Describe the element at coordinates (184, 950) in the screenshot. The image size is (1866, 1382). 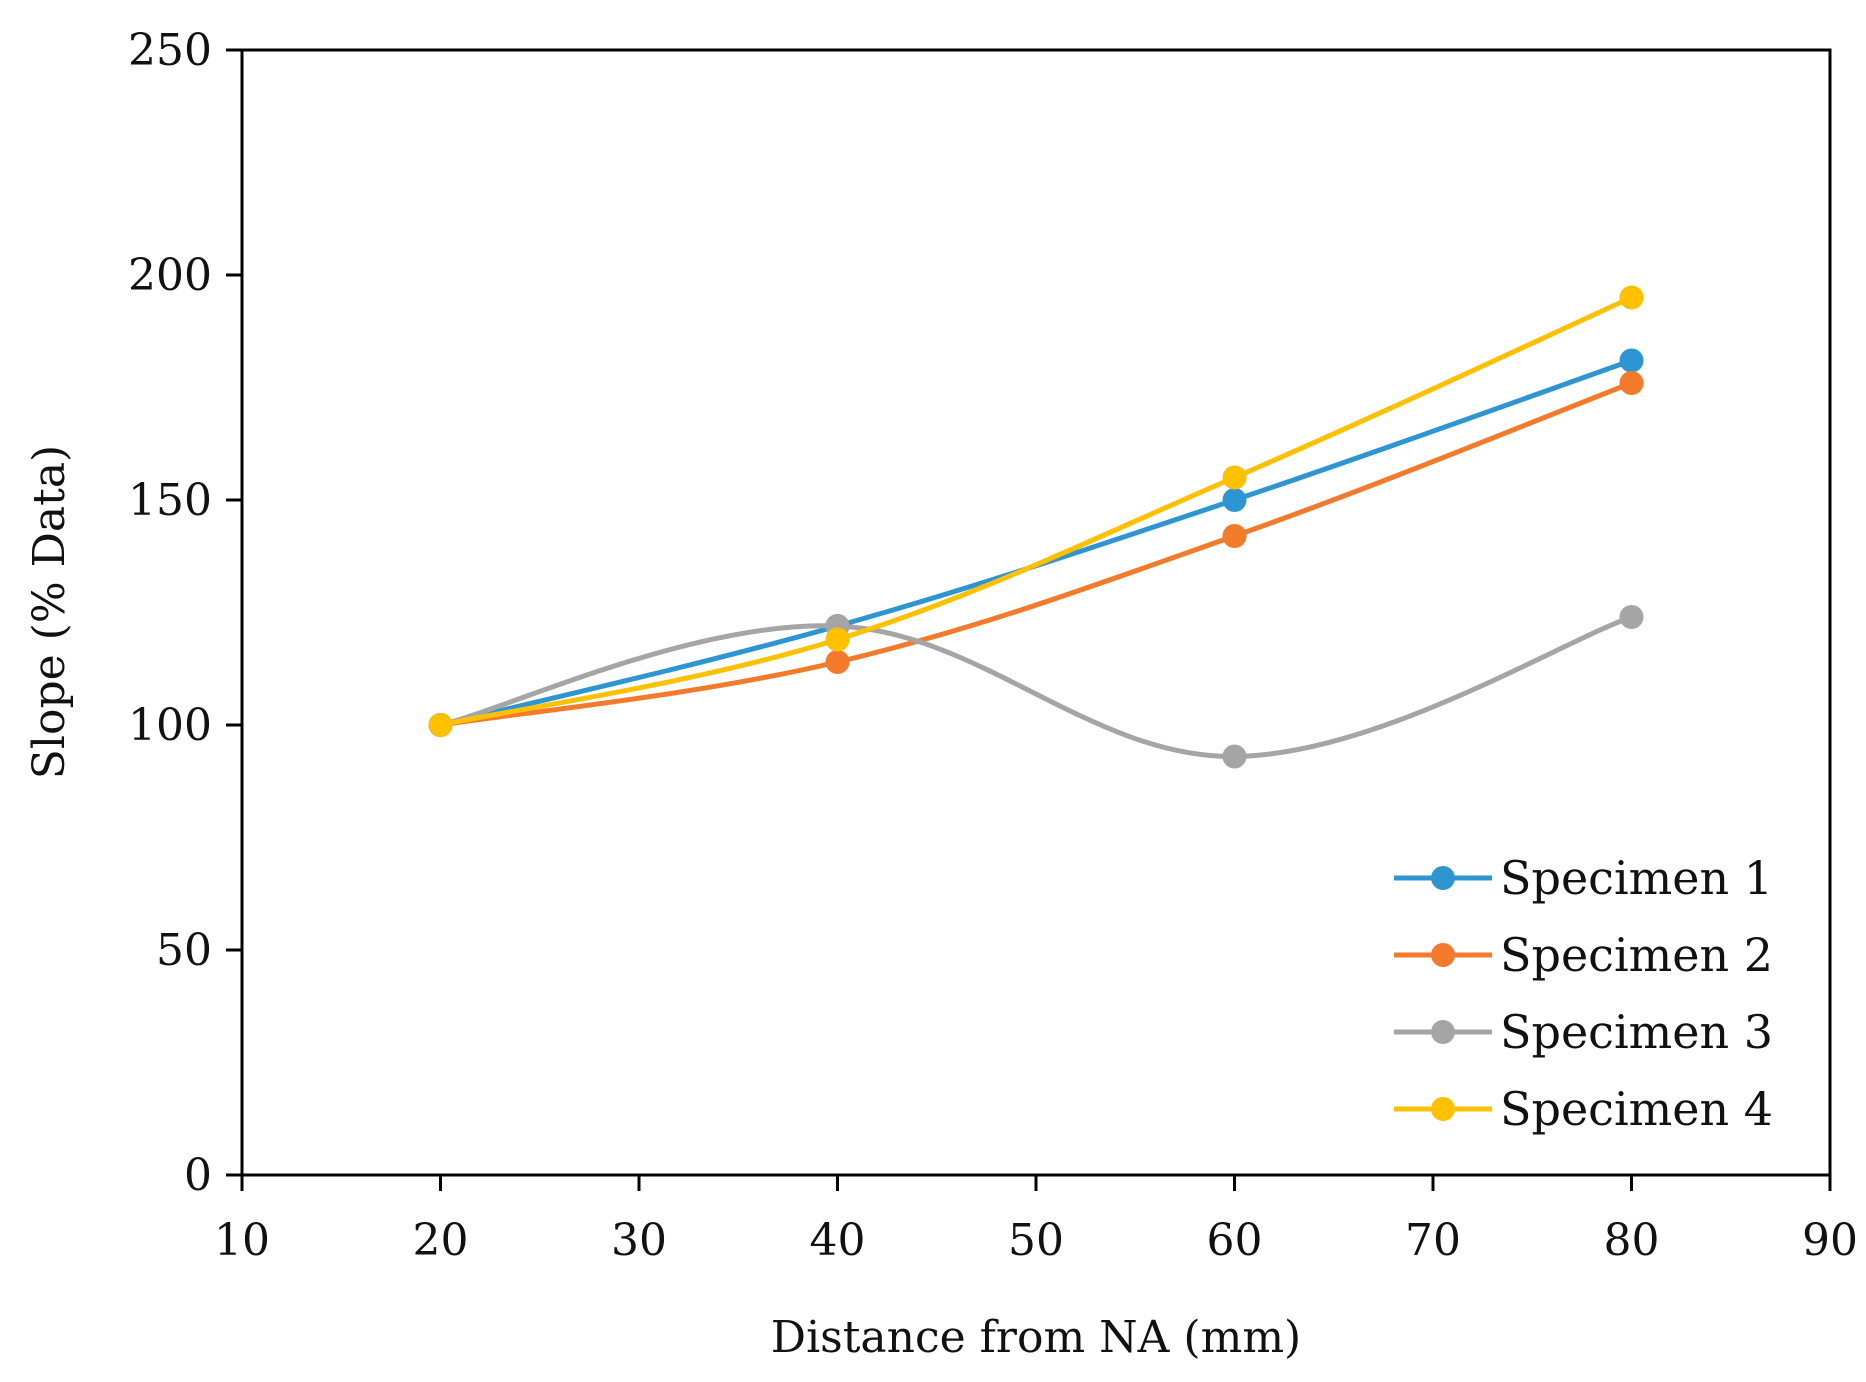
I see `y-tick-label: 50` at that location.